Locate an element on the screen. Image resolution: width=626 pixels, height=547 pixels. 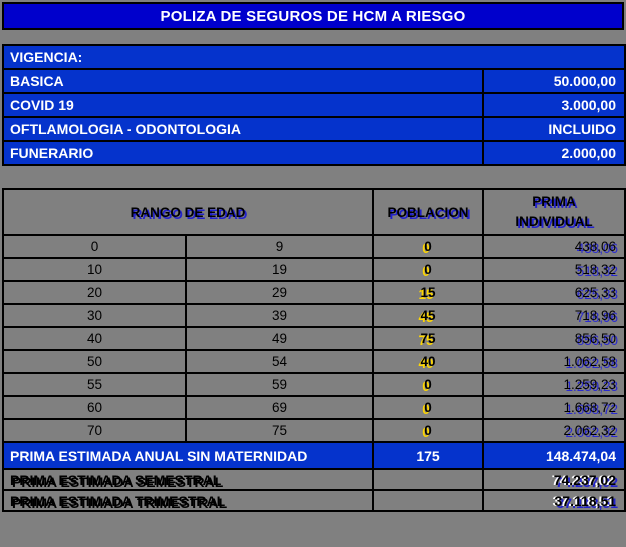
coverage-value: 2.000,00 is located at coordinates (554, 153).